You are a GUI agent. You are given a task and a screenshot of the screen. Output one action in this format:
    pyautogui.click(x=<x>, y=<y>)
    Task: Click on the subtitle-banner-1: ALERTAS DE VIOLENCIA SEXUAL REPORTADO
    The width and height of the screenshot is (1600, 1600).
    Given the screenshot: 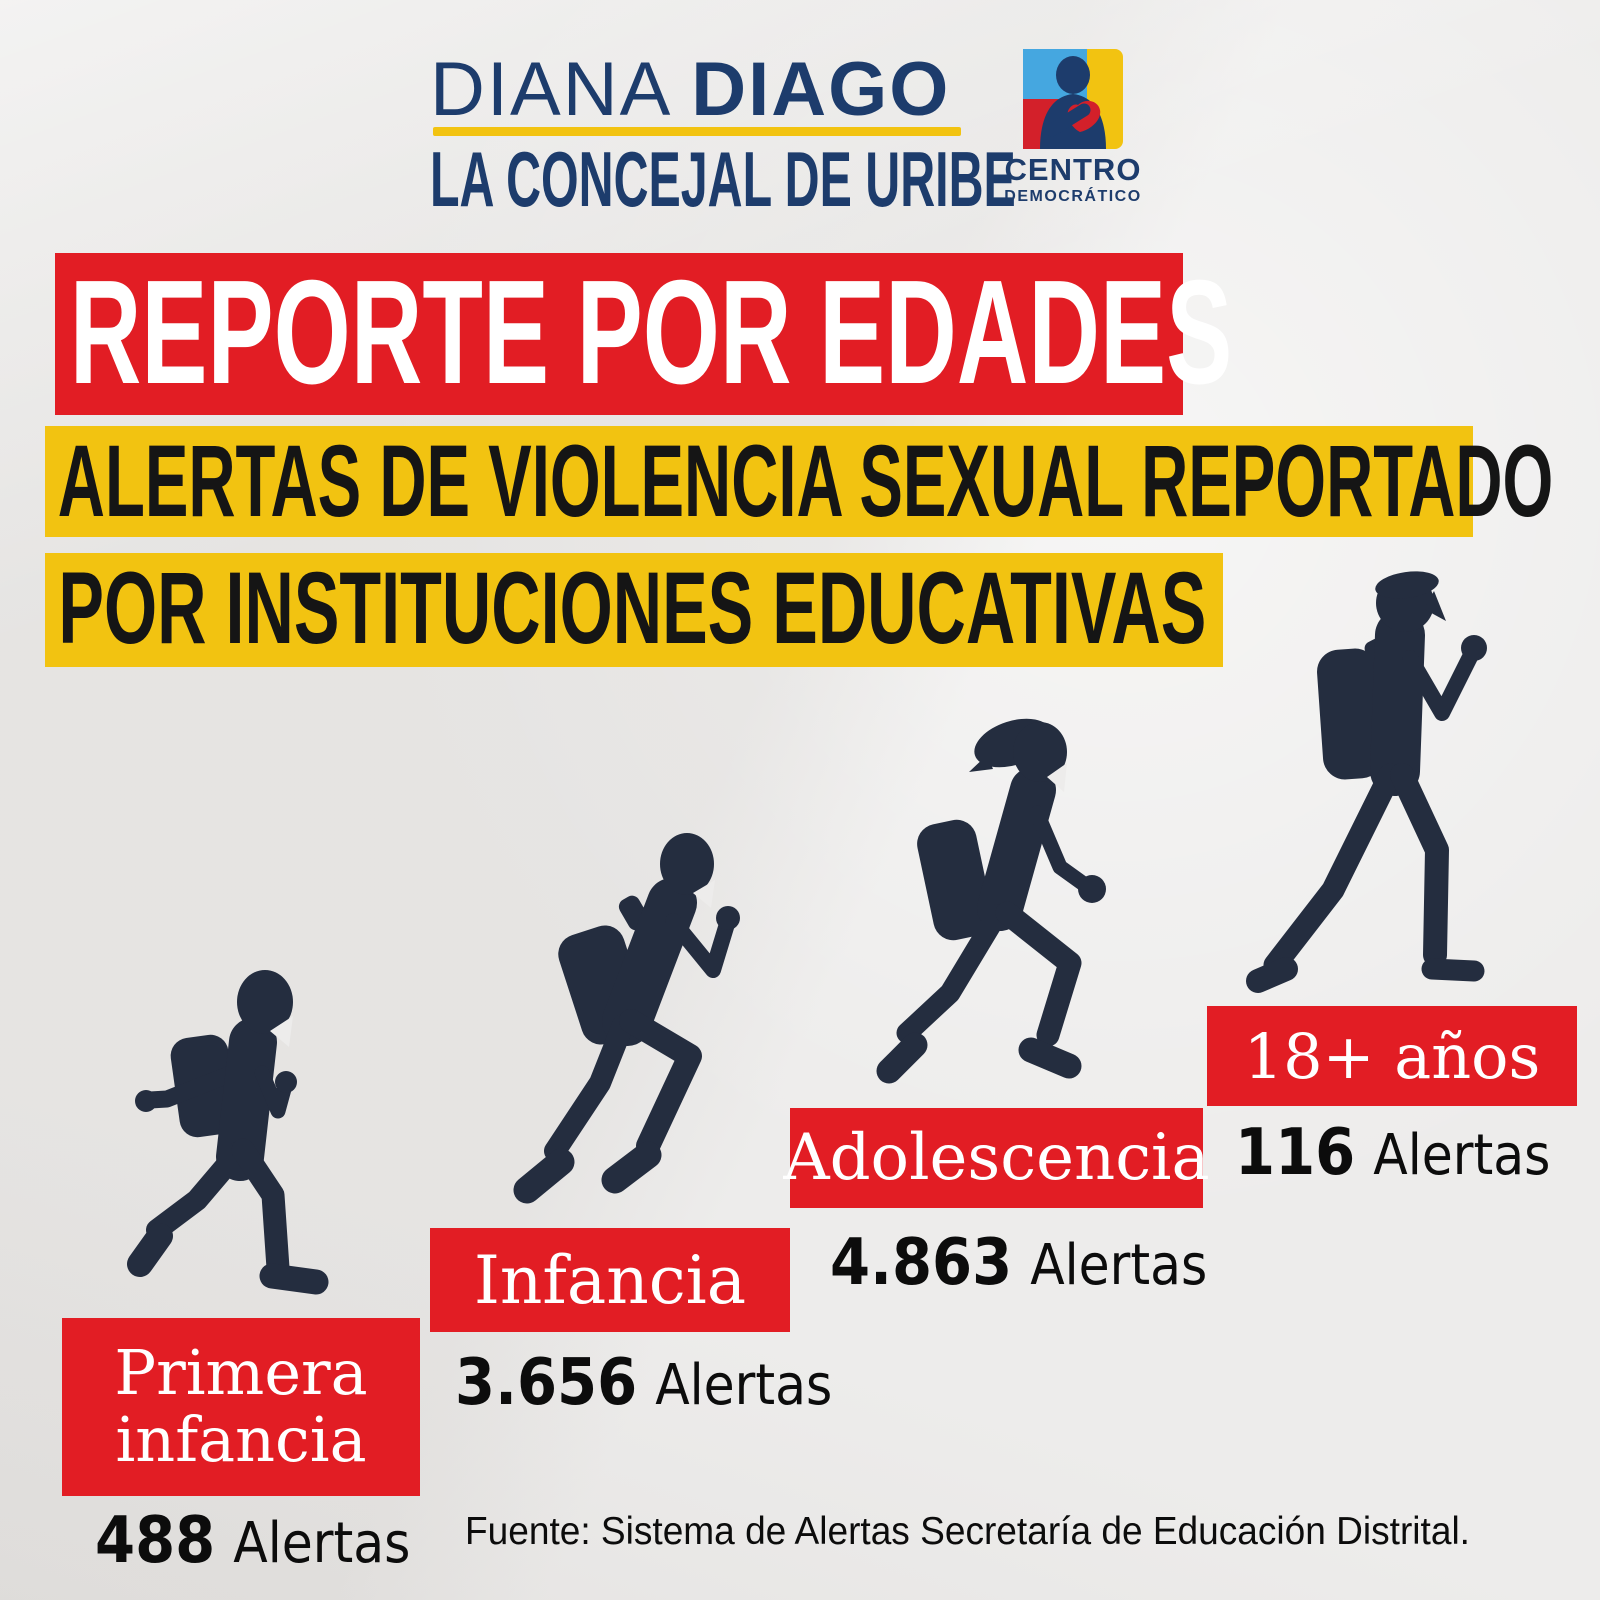 What is the action you would take?
    pyautogui.click(x=799, y=481)
    